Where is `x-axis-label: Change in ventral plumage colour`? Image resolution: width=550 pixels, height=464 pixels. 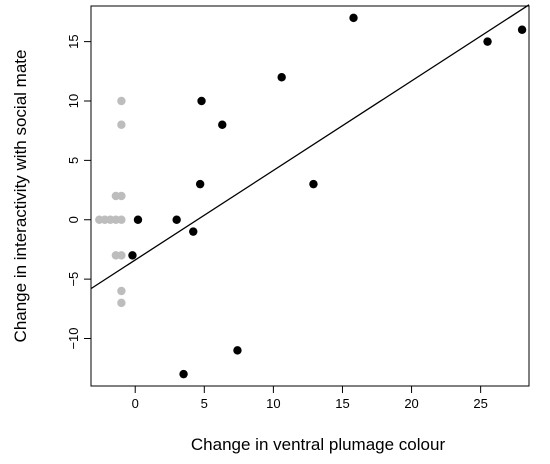
x-axis-label: Change in ventral plumage colour is located at coordinates (318, 444).